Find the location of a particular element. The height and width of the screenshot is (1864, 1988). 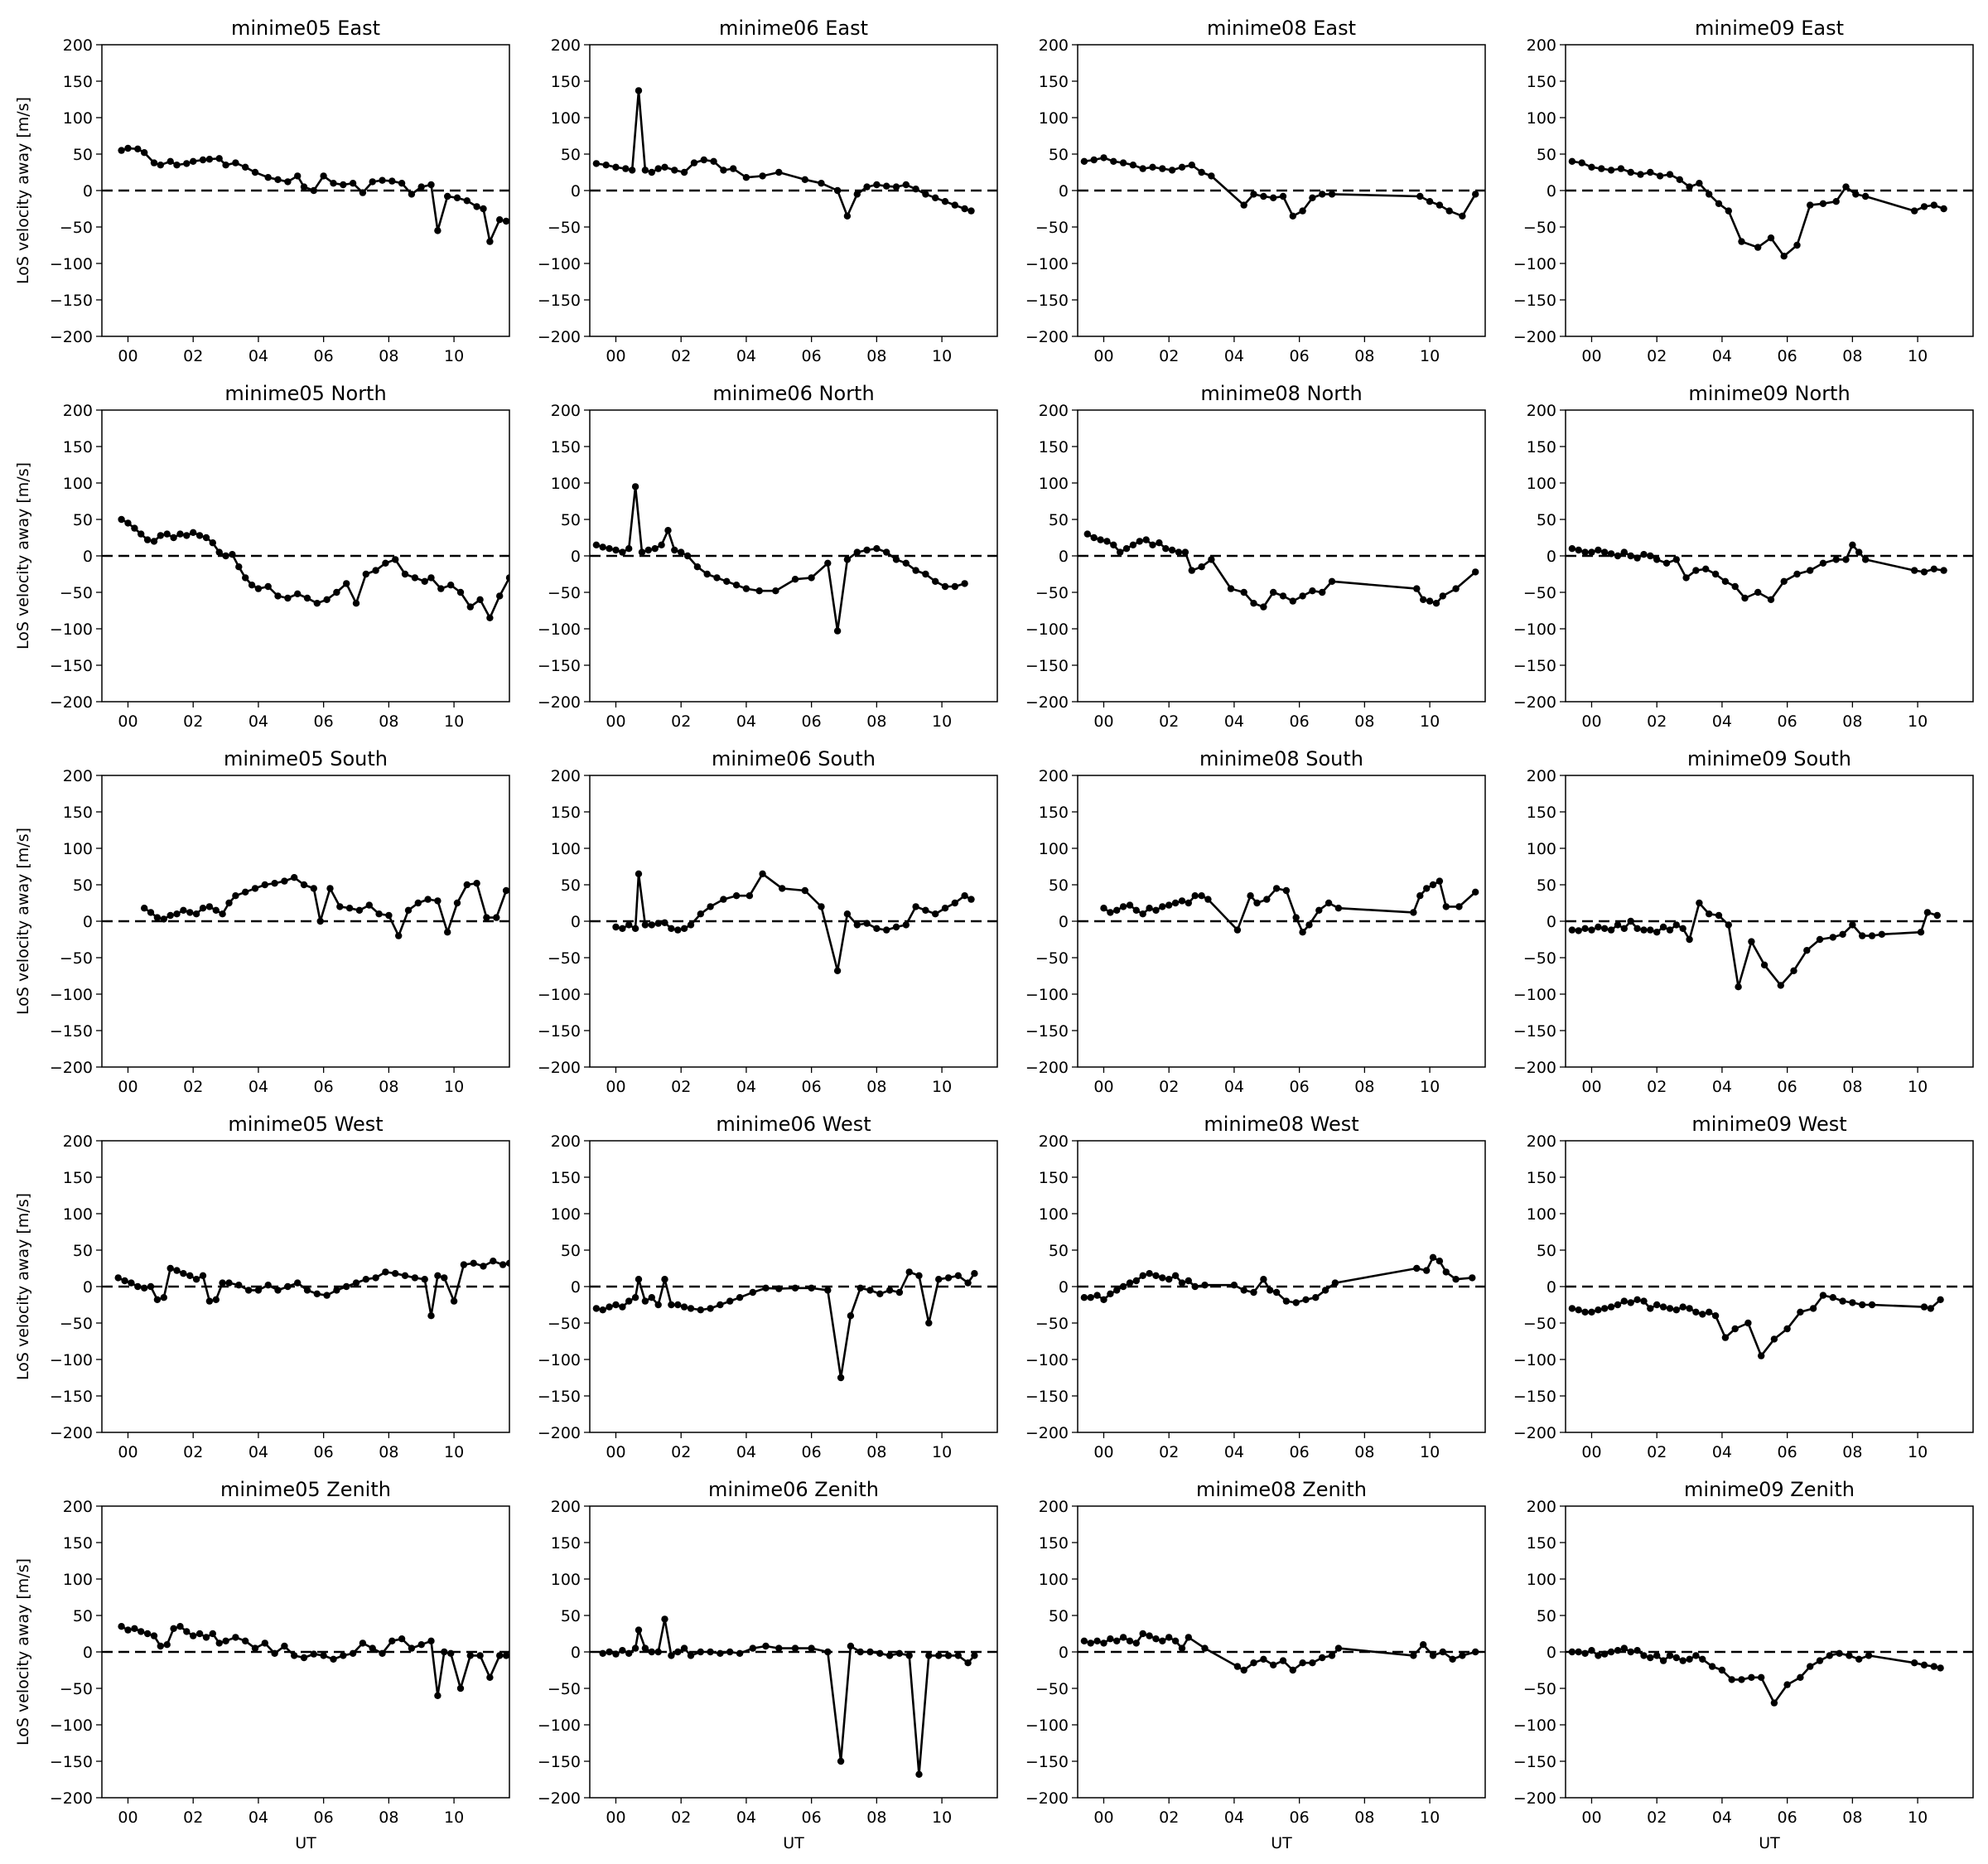

panel-title: minime09 West is located at coordinates (1768, 1124).